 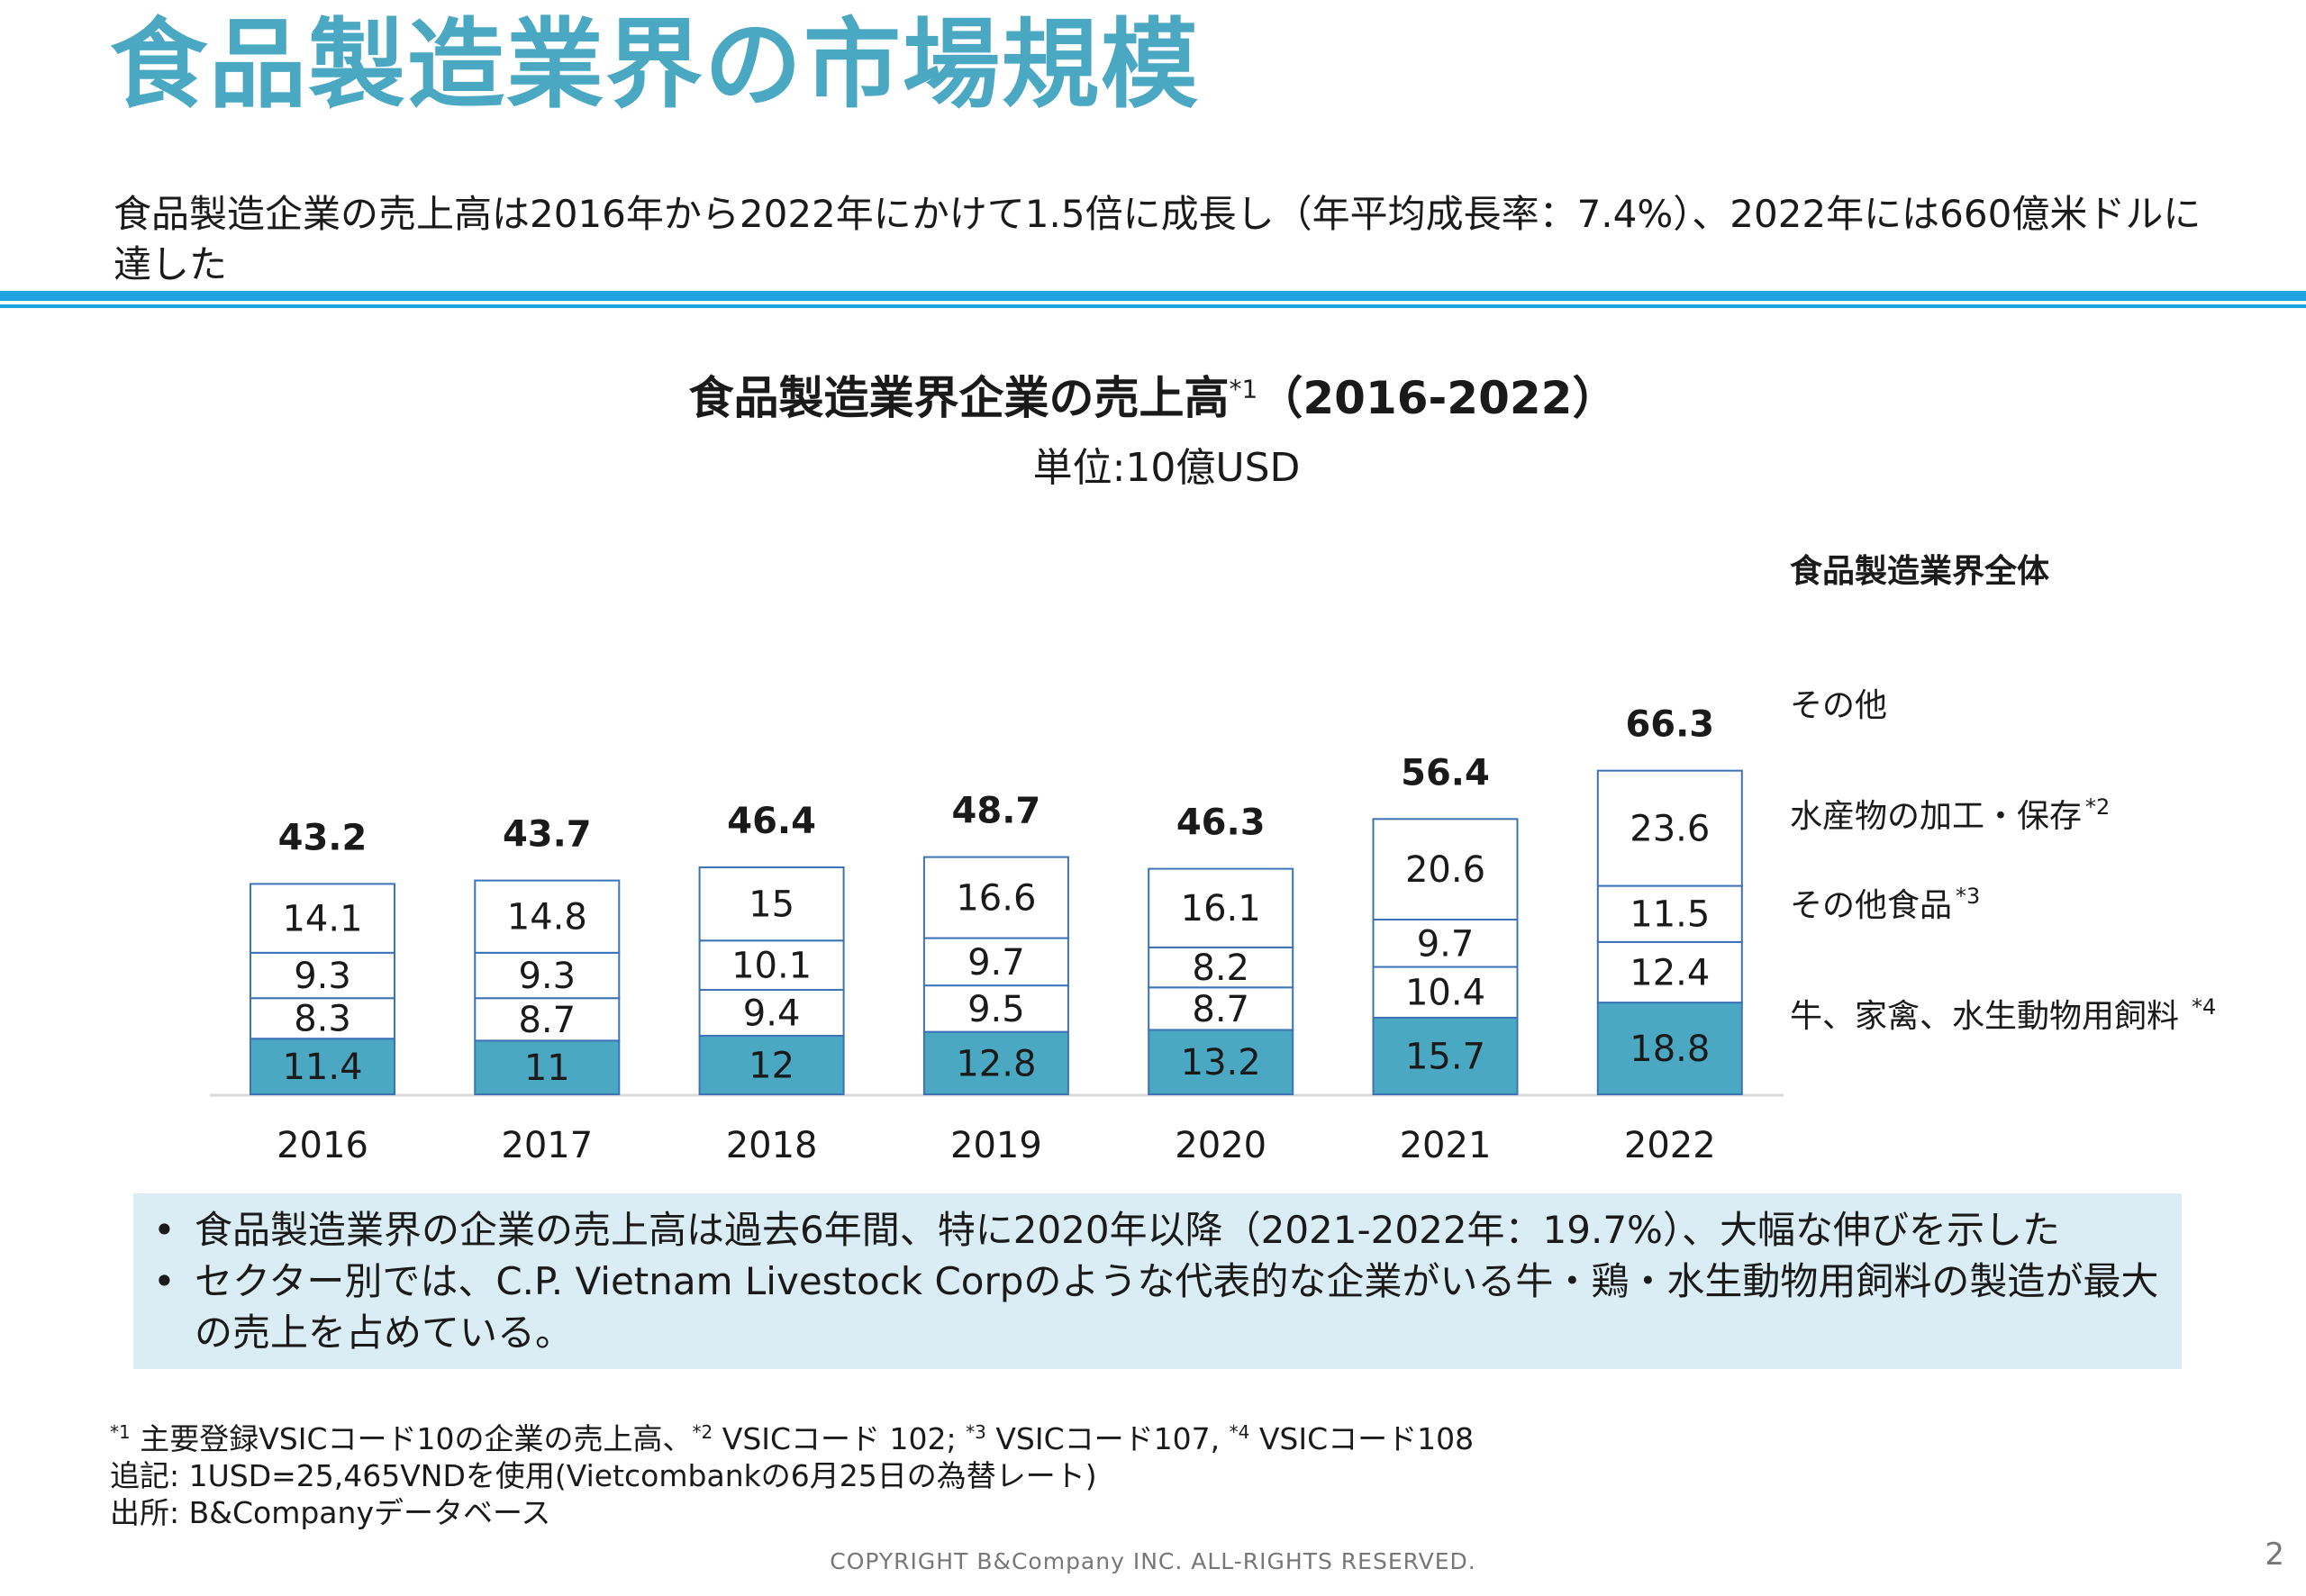 What do you see at coordinates (1968, 896) in the screenshot?
I see `legend-footnote-mark: *3` at bounding box center [1968, 896].